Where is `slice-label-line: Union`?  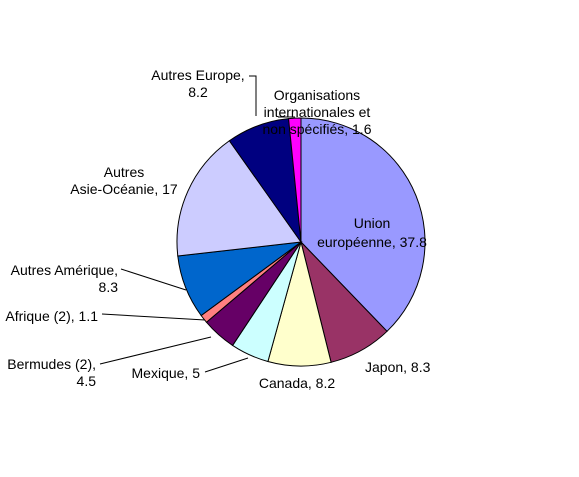 slice-label-line: Union is located at coordinates (372, 223).